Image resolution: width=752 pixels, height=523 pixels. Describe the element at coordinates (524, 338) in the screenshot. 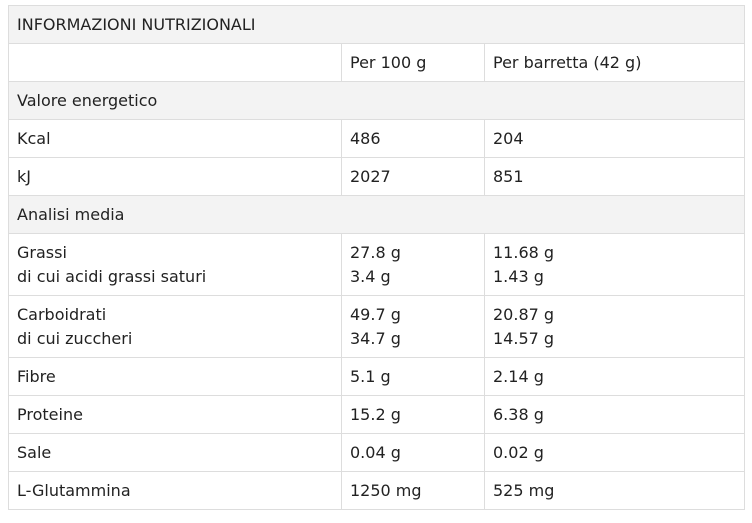

I see `value-sub: 14.57 g` at that location.